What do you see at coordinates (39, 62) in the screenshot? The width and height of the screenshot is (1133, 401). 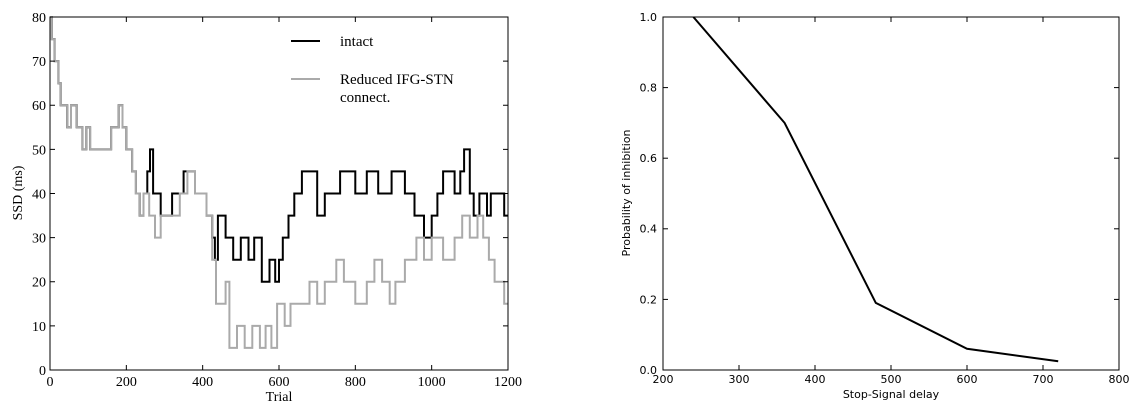 I see `y-tick-label: 70` at bounding box center [39, 62].